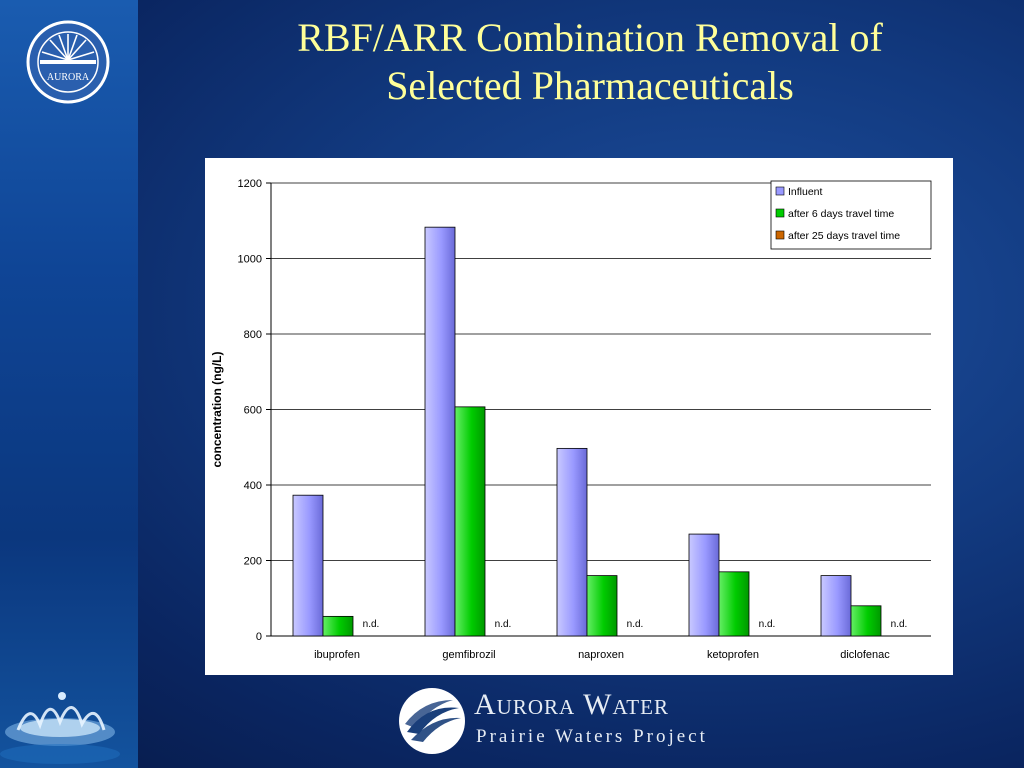 The height and width of the screenshot is (768, 1024). Describe the element at coordinates (601, 655) in the screenshot. I see `x-tick-label: naproxen` at that location.